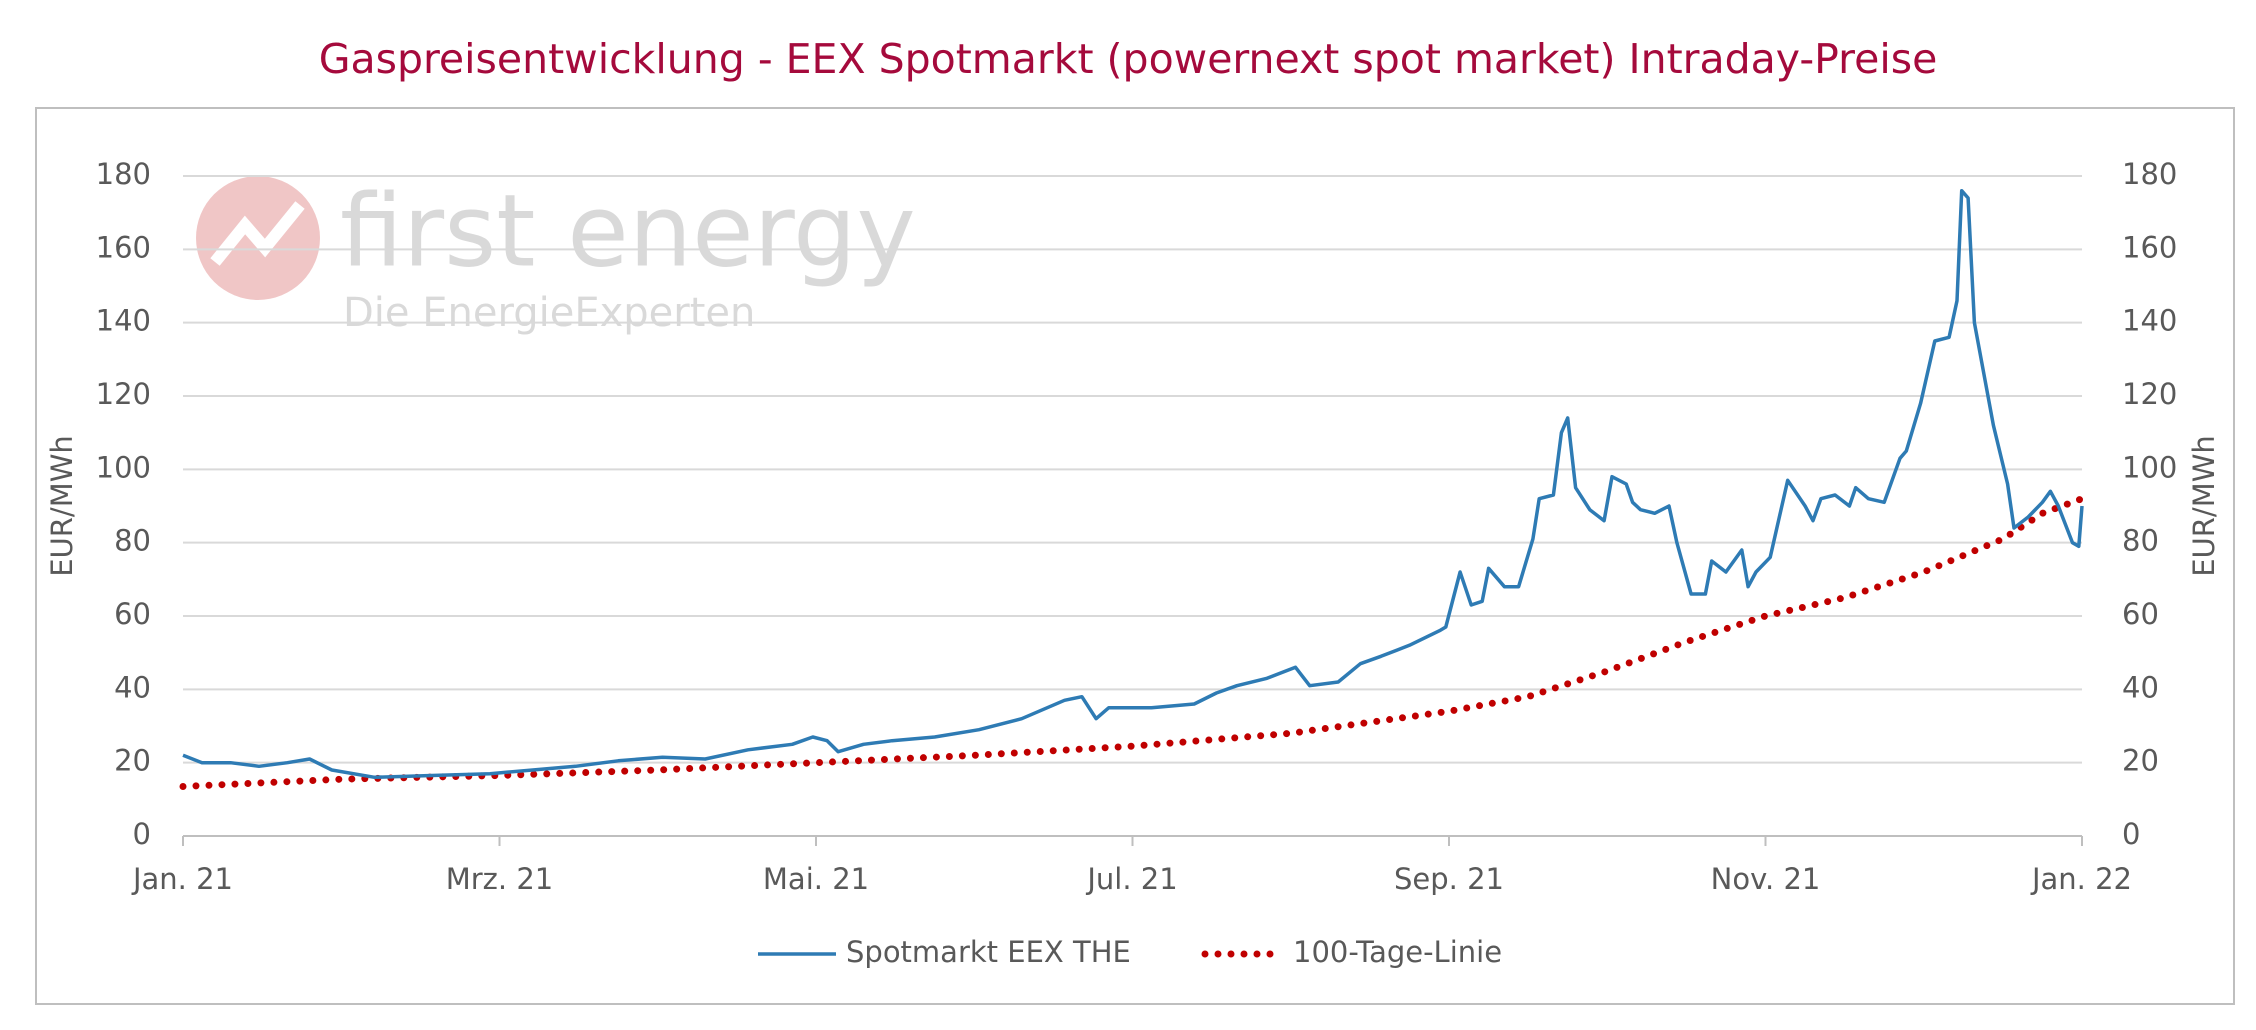 The image size is (2256, 1030). Describe the element at coordinates (2149, 394) in the screenshot. I see `y2-tick-label: 120` at that location.